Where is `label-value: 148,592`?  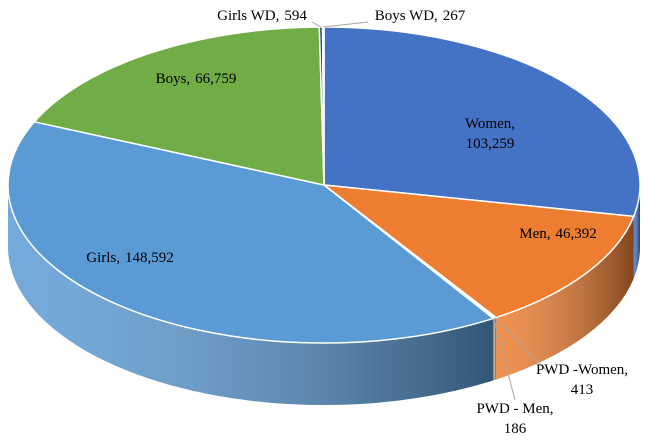 label-value: 148,592 is located at coordinates (149, 258).